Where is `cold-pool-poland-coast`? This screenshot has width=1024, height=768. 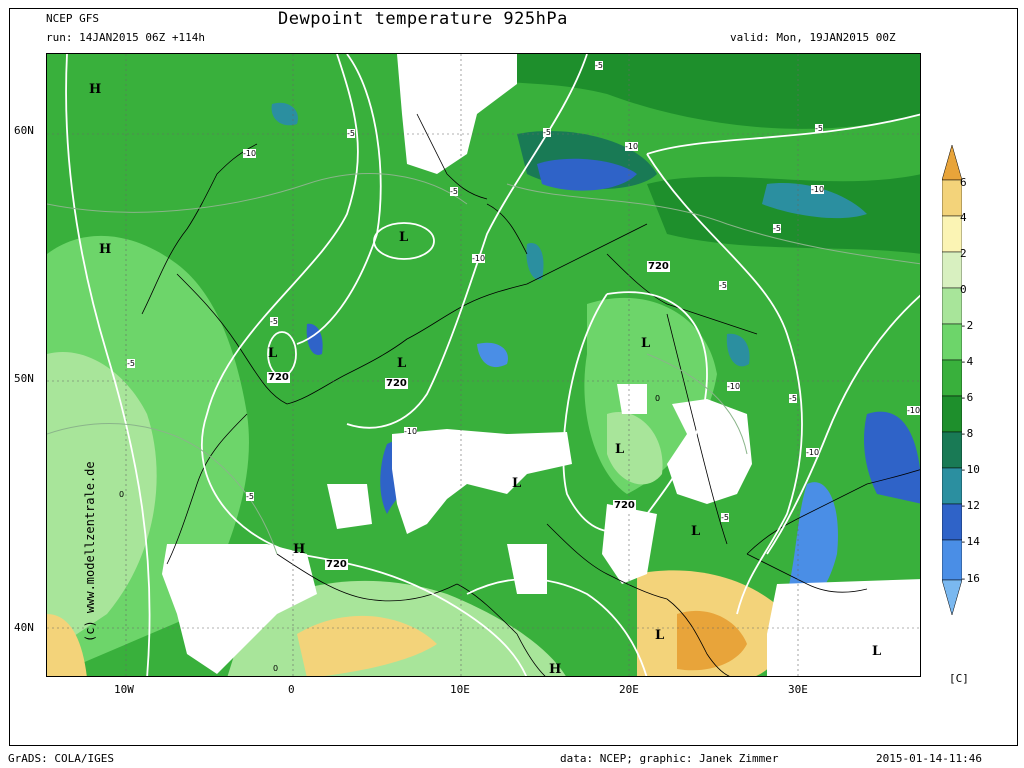
cold-pool-poland-coast is located at coordinates (535, 261).